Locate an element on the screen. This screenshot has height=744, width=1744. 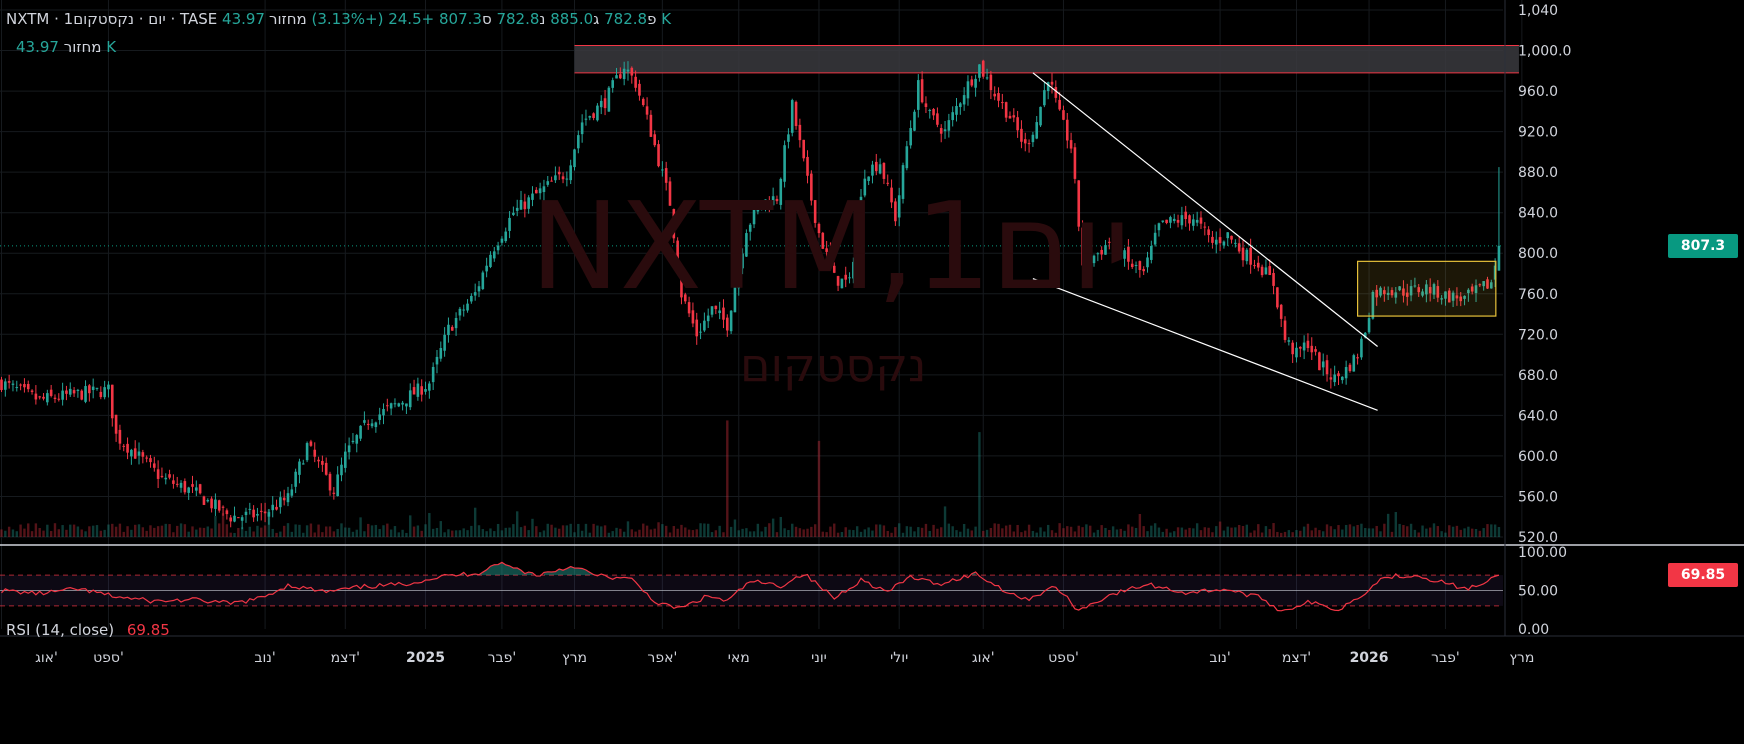
price-axis-label: 960.0 is located at coordinates (1538, 92).